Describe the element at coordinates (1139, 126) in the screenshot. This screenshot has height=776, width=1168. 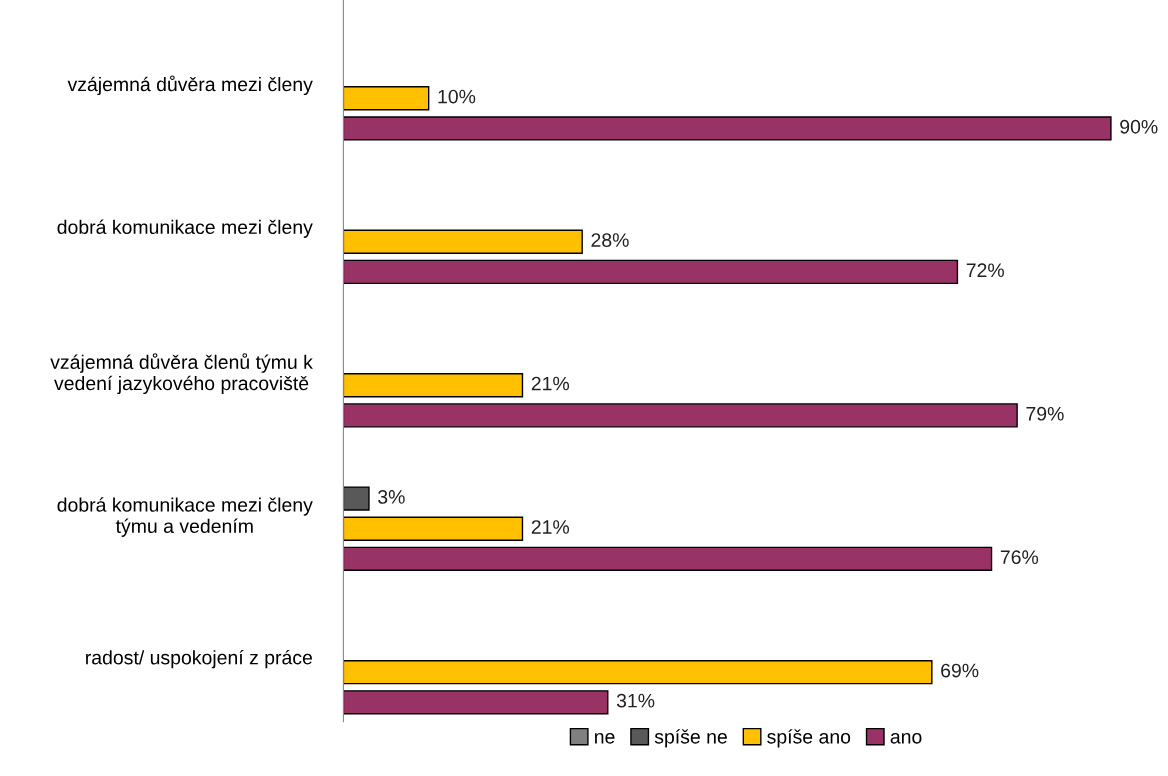
I see `data-label: 90%` at that location.